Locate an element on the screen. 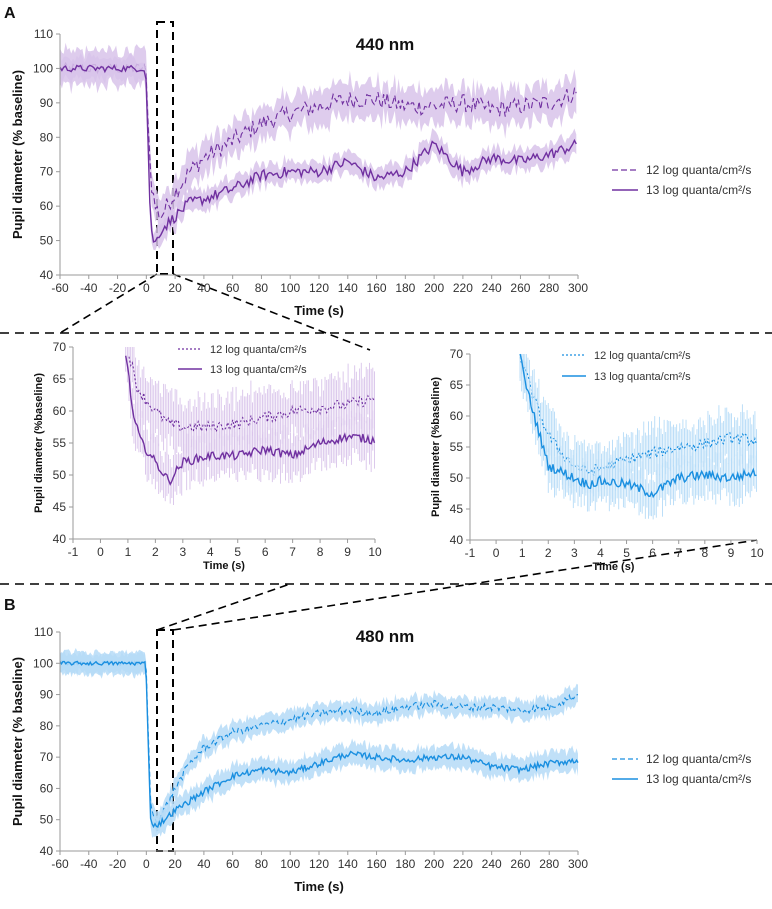  x-tick-label: 220 is located at coordinates (463, 288).